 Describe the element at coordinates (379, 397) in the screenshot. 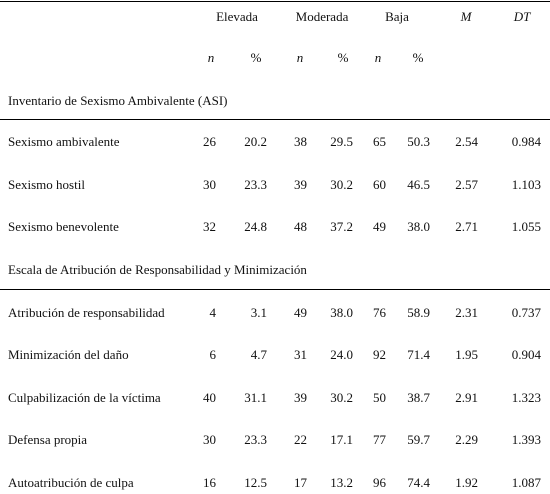

I see `cell-baja-n: 50` at that location.